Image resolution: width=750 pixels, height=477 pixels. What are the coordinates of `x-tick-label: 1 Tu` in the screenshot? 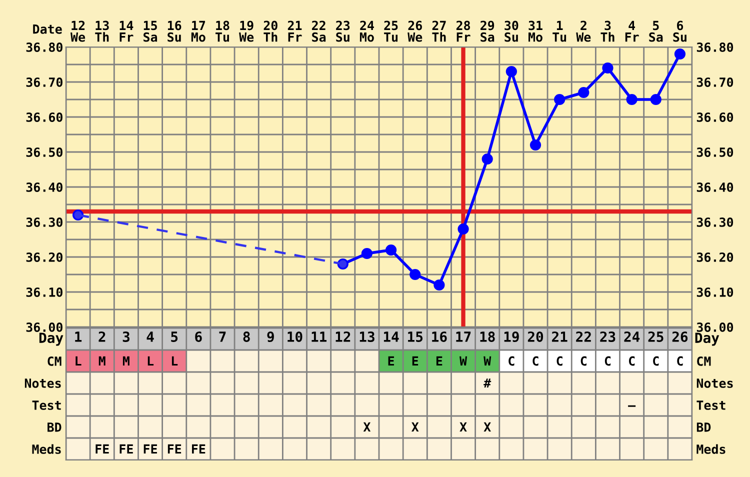 It's located at (559, 31).